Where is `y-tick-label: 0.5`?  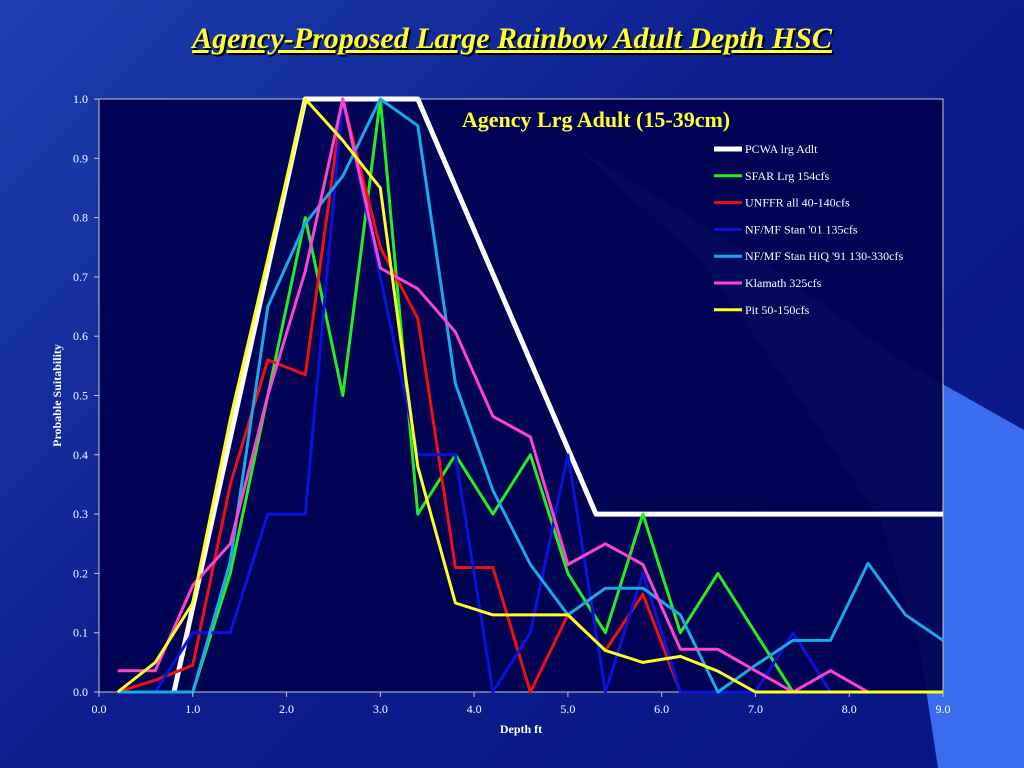 y-tick-label: 0.5 is located at coordinates (80, 396).